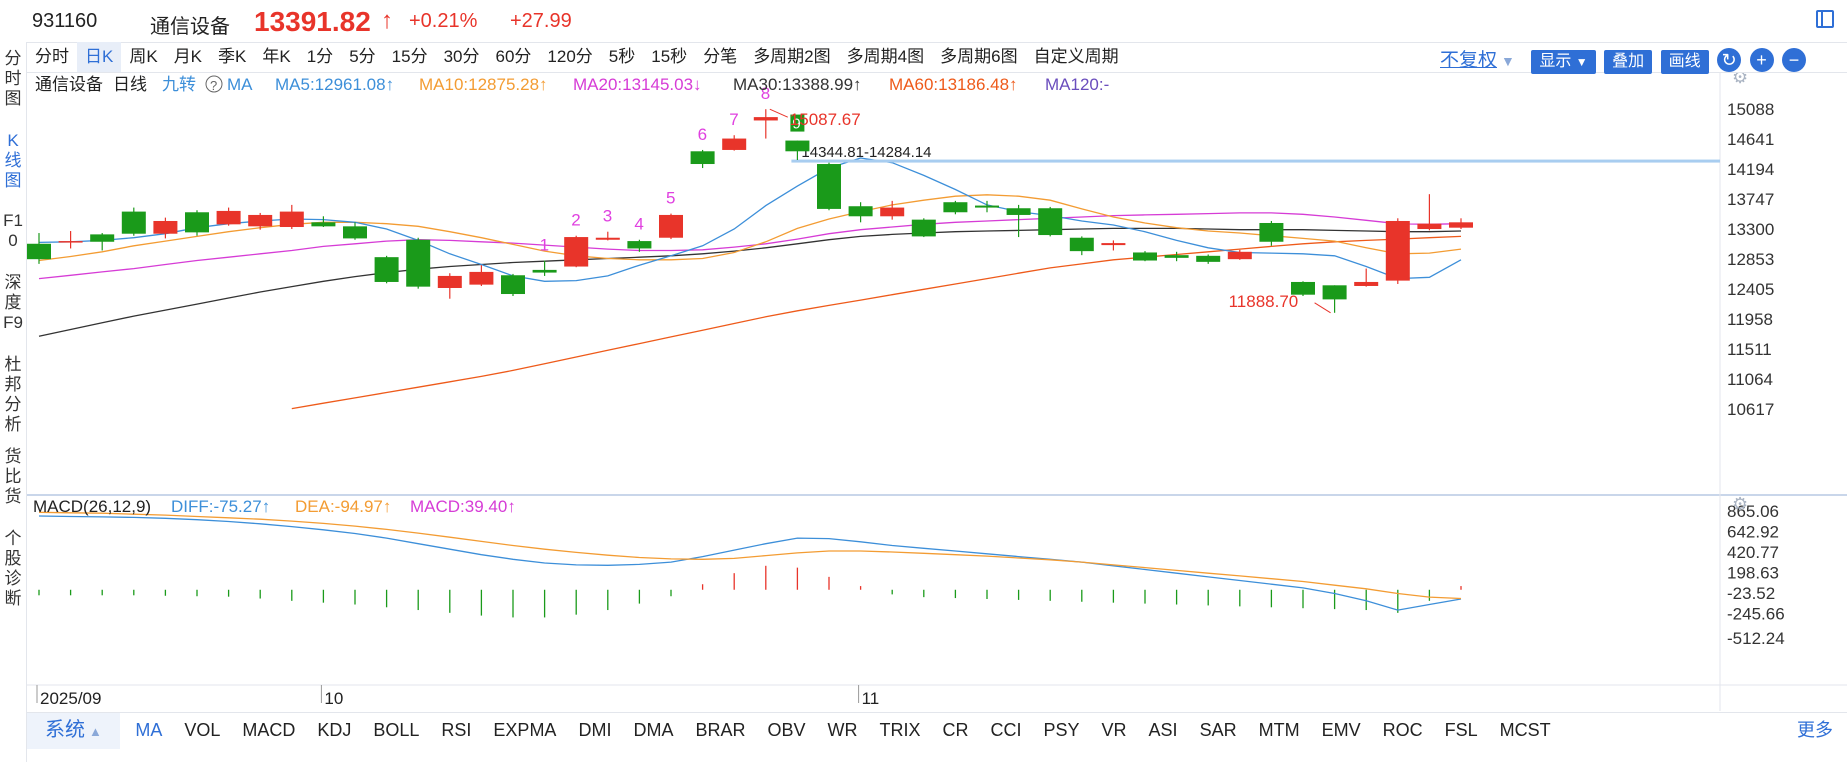  I want to click on tab-indicator-expma: EXPMA, so click(525, 730).